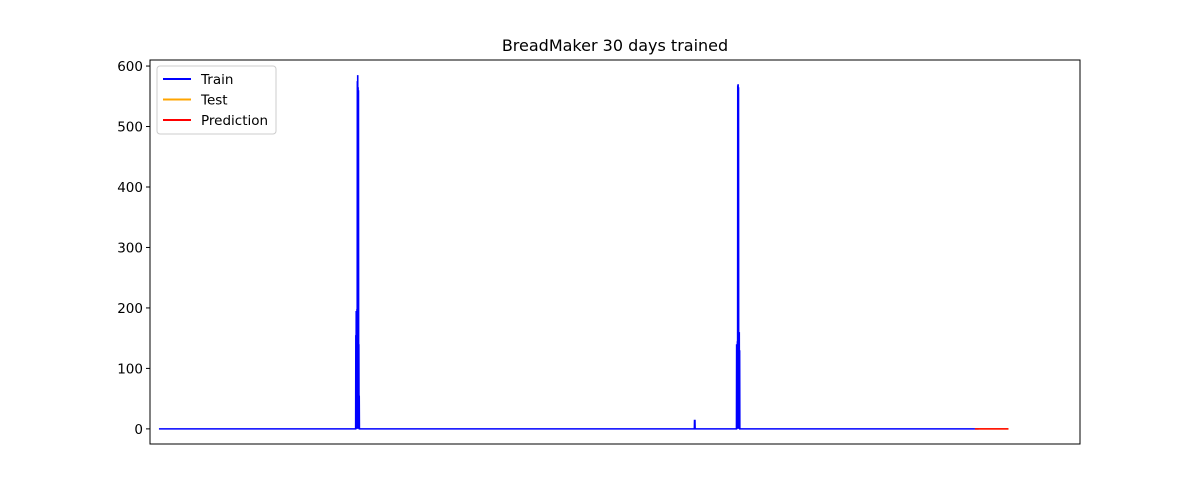 This screenshot has width=1200, height=500. I want to click on y-tick-label: 200, so click(130, 309).